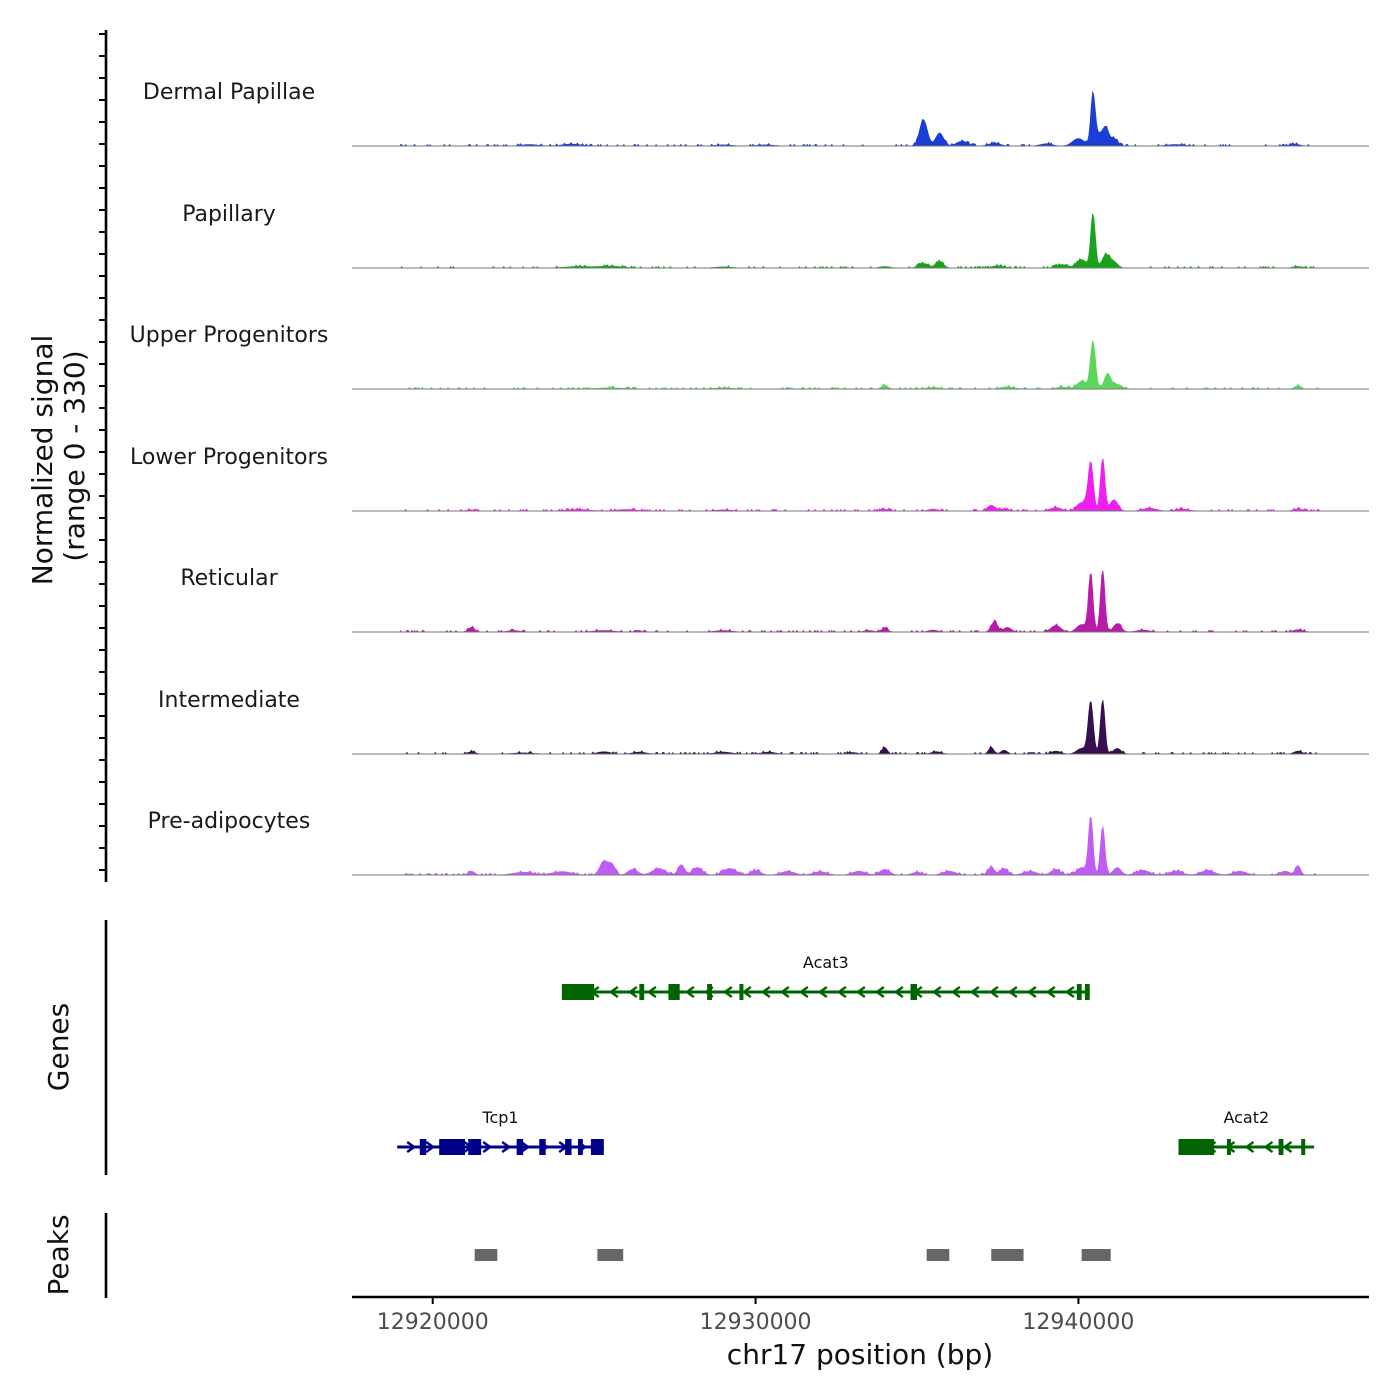 Image resolution: width=1400 pixels, height=1400 pixels. Describe the element at coordinates (229, 92) in the screenshot. I see `track-label: Dermal Papillae` at that location.